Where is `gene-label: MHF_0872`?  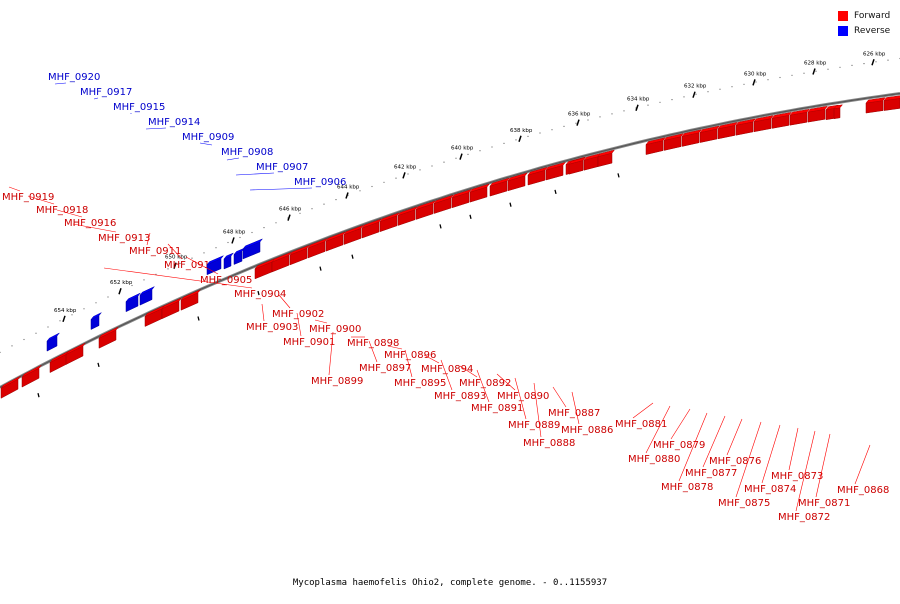
gene-label: MHF_0872 is located at coordinates (804, 517).